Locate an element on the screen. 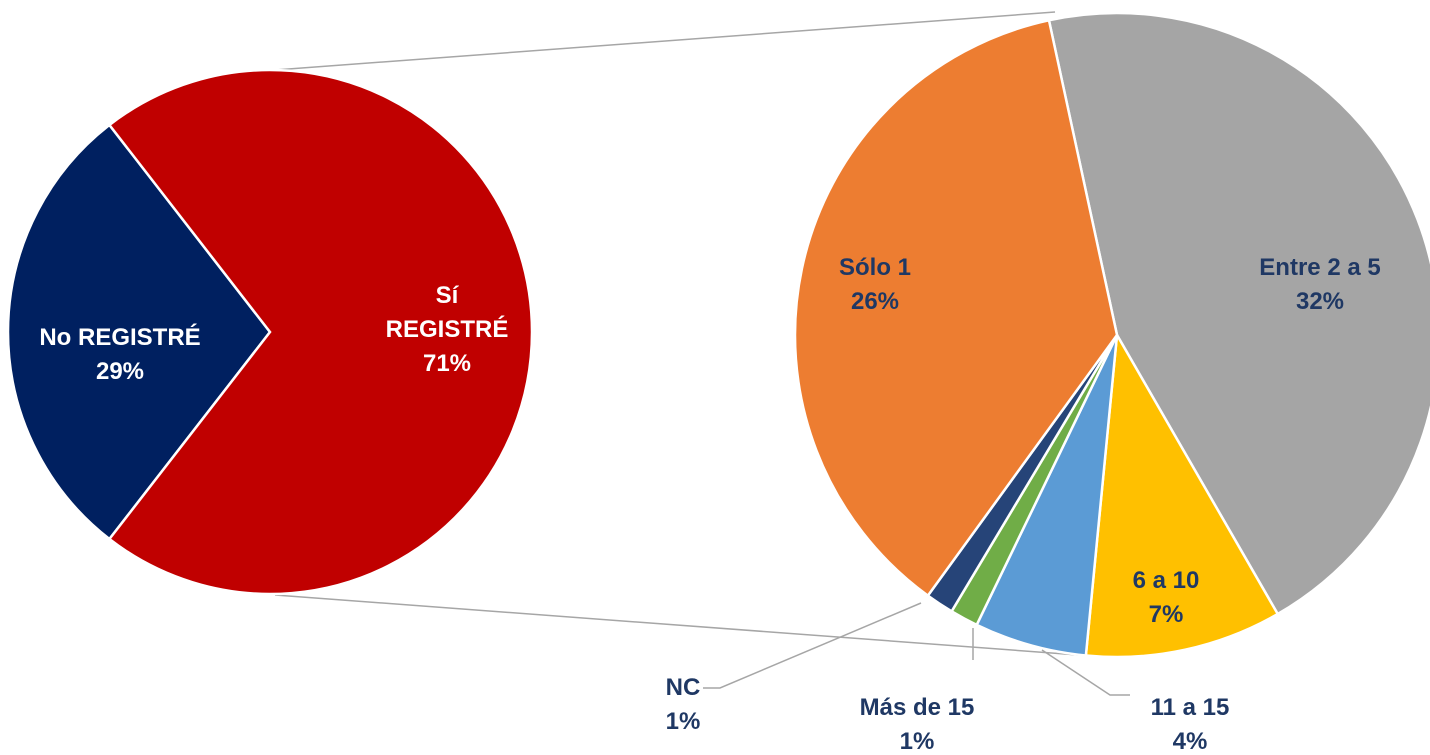 This screenshot has width=1430, height=755. data-label: No REGISTRÉ 29% is located at coordinates (120, 355).